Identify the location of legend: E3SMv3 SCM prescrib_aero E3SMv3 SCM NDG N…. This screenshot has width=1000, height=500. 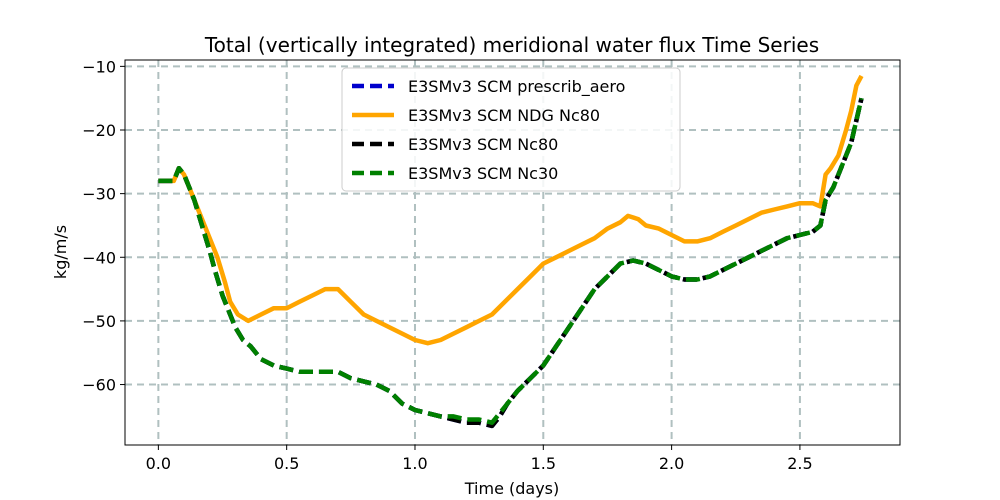
(511, 129).